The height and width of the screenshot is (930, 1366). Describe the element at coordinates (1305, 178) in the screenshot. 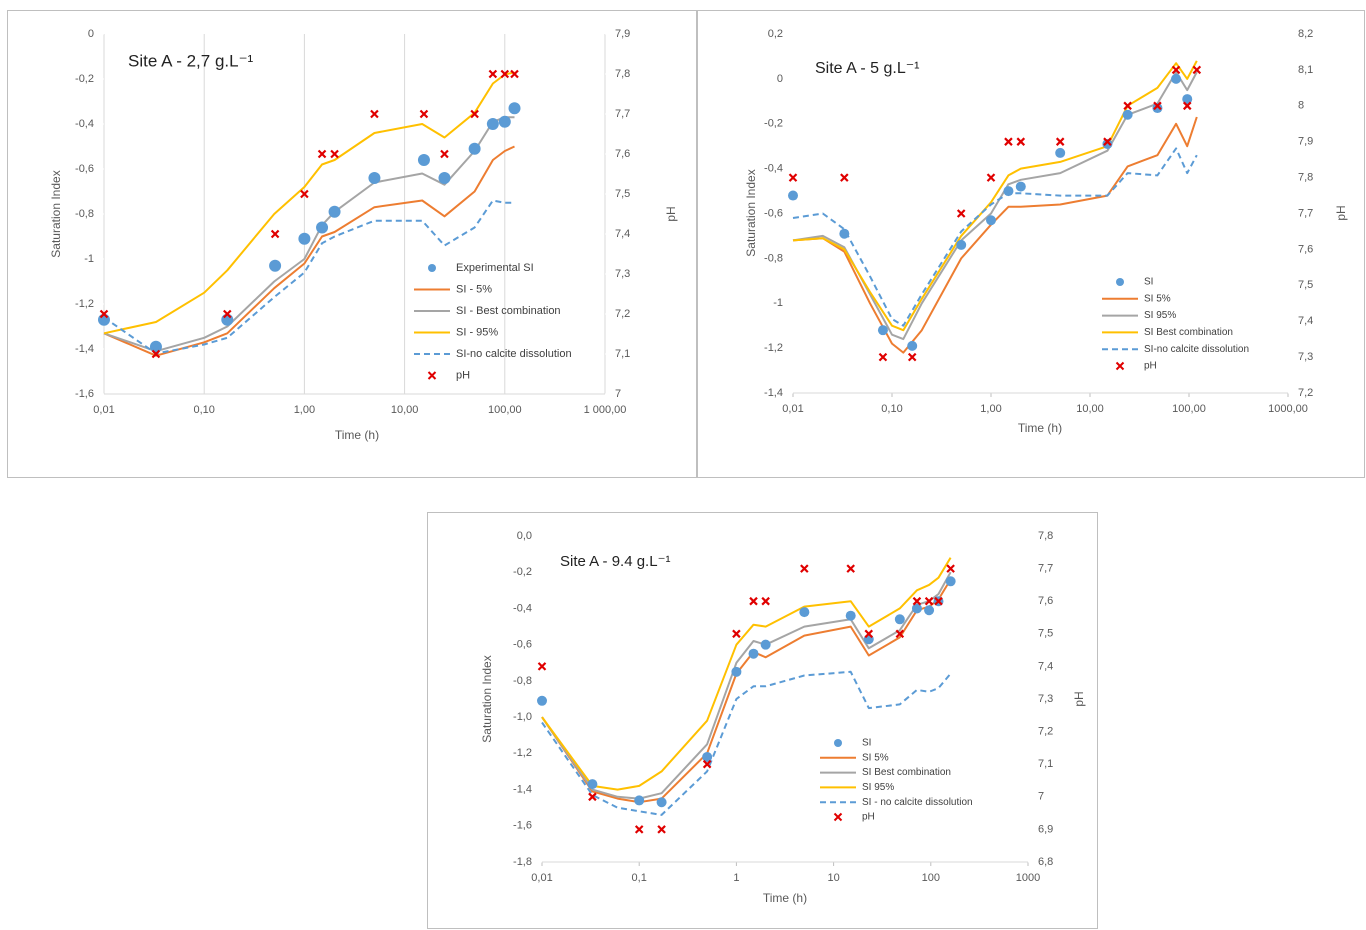

I see `y2-tick-label: 7,8` at that location.